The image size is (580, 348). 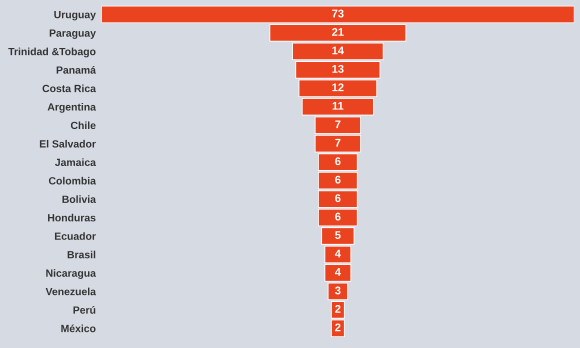 What do you see at coordinates (71, 292) in the screenshot?
I see `category-label: Venezuela` at bounding box center [71, 292].